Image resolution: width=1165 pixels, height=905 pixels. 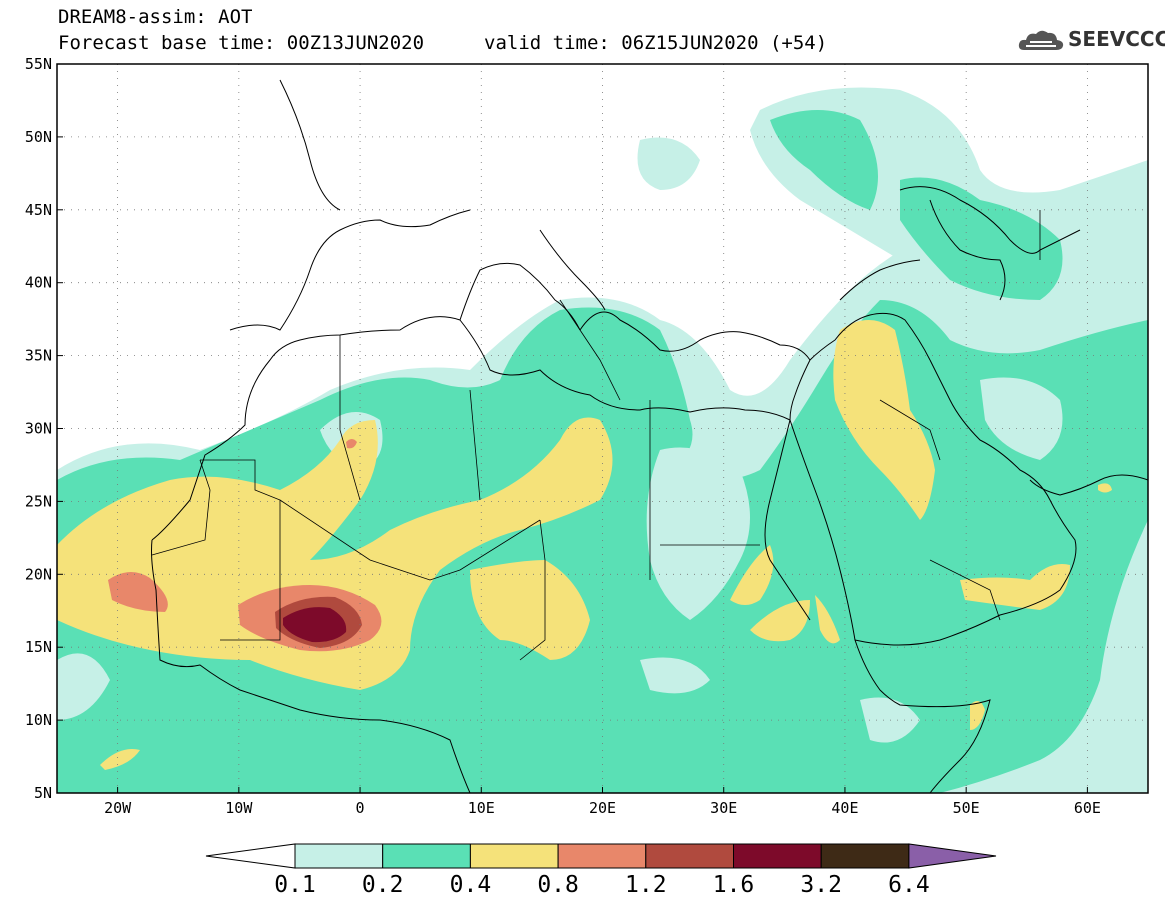 What do you see at coordinates (1116, 39) in the screenshot?
I see `logo-text: SEEVCCC` at bounding box center [1116, 39].